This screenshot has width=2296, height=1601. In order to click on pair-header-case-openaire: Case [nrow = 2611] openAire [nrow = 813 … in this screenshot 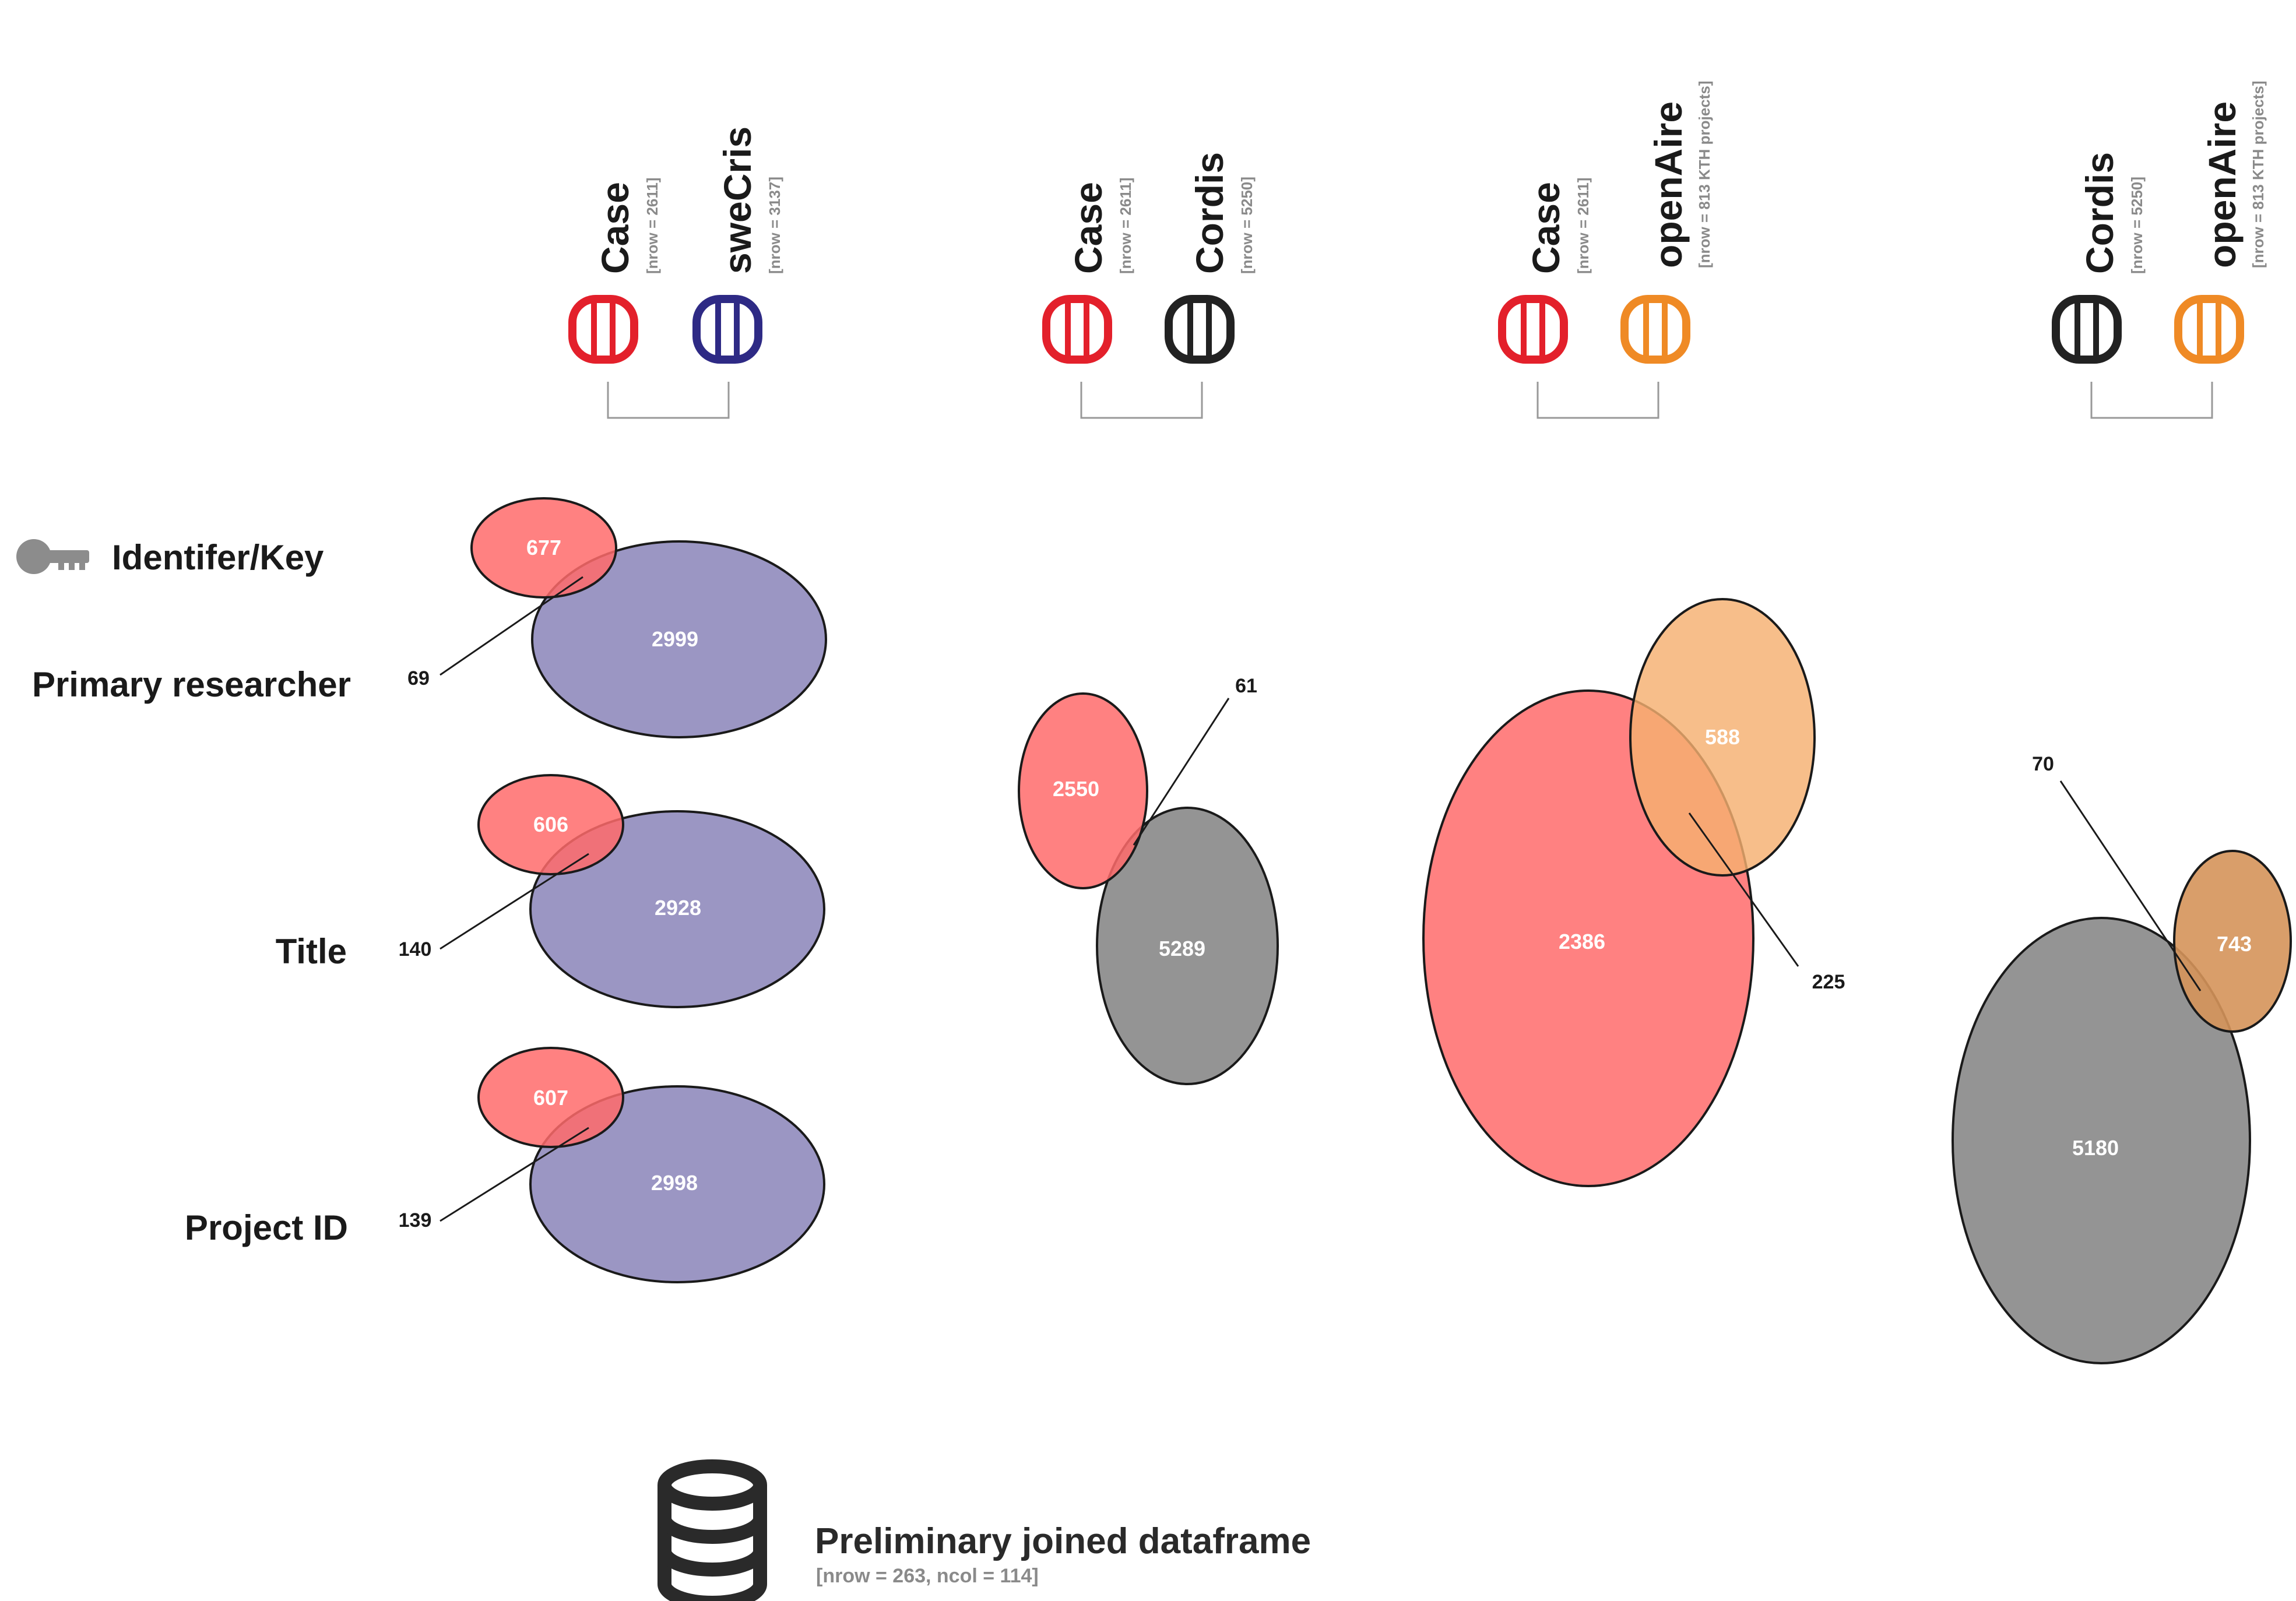, I will do `click(1605, 250)`.